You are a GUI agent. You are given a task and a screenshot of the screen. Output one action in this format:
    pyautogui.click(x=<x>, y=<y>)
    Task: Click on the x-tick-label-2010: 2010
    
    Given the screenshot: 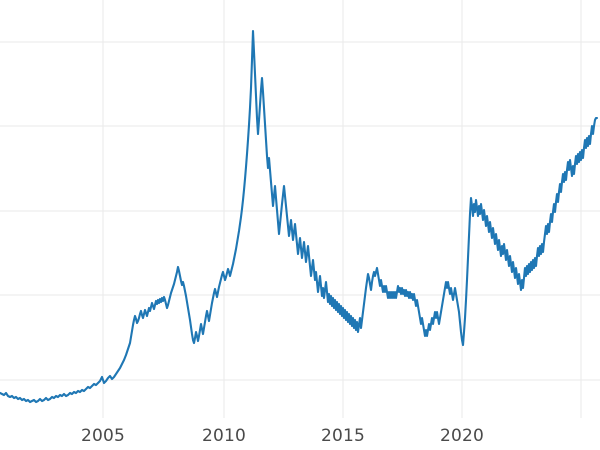 What is the action you would take?
    pyautogui.click(x=224, y=436)
    